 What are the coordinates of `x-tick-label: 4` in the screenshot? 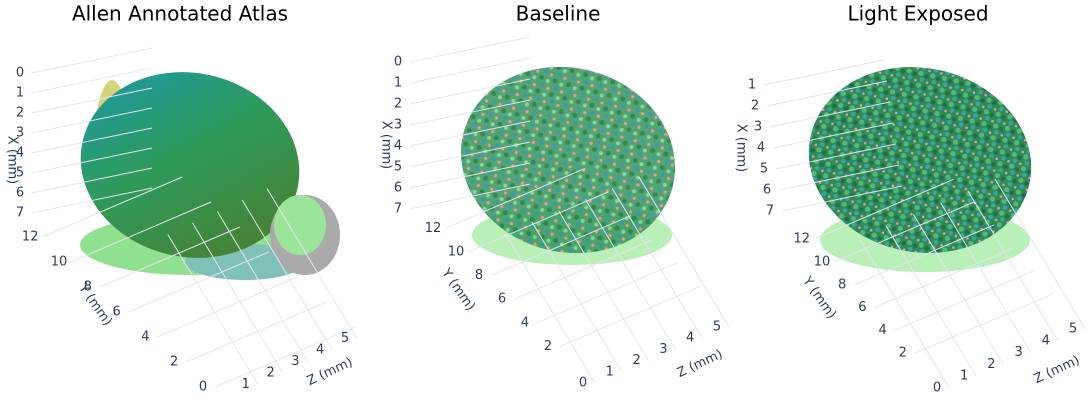 It's located at (20, 153).